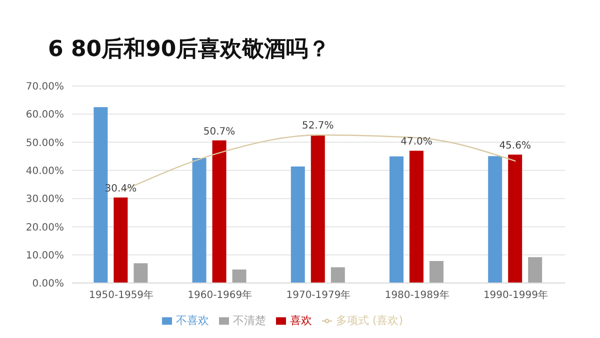 The height and width of the screenshot is (338, 600). I want to click on legend-label: 多项式 (喜欢), so click(370, 320).